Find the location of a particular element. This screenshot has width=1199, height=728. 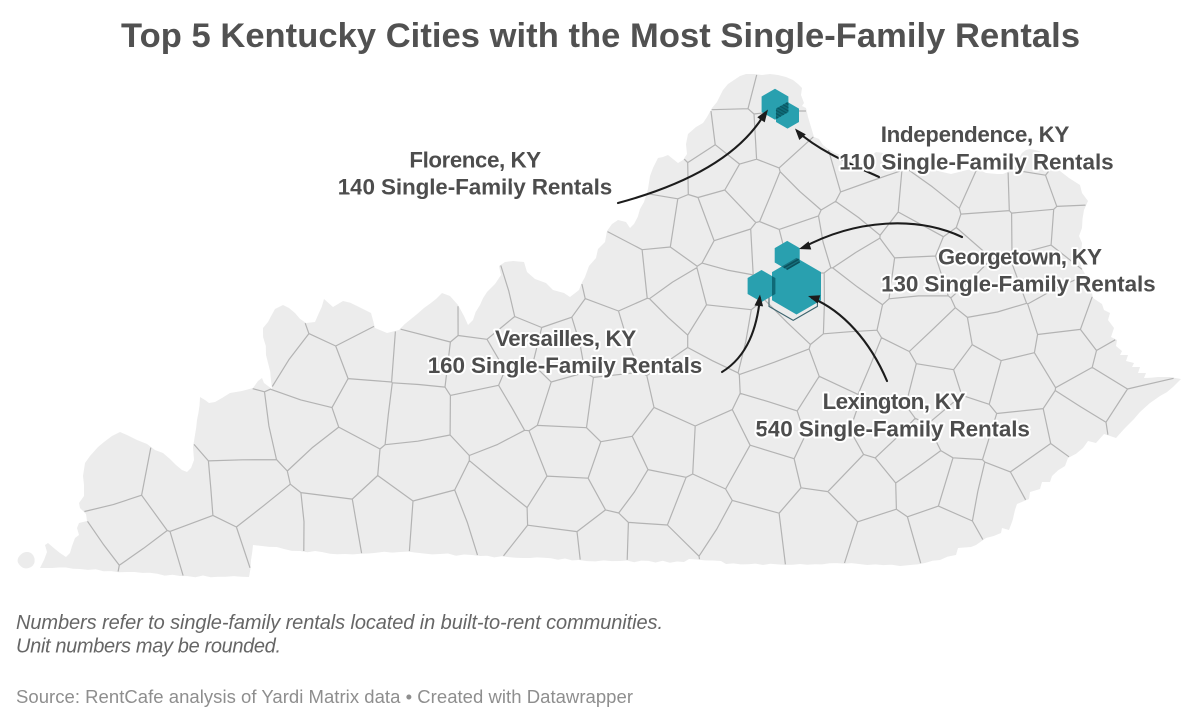

svg-text: 130 Single-Family Rentals is located at coordinates (1018, 284).